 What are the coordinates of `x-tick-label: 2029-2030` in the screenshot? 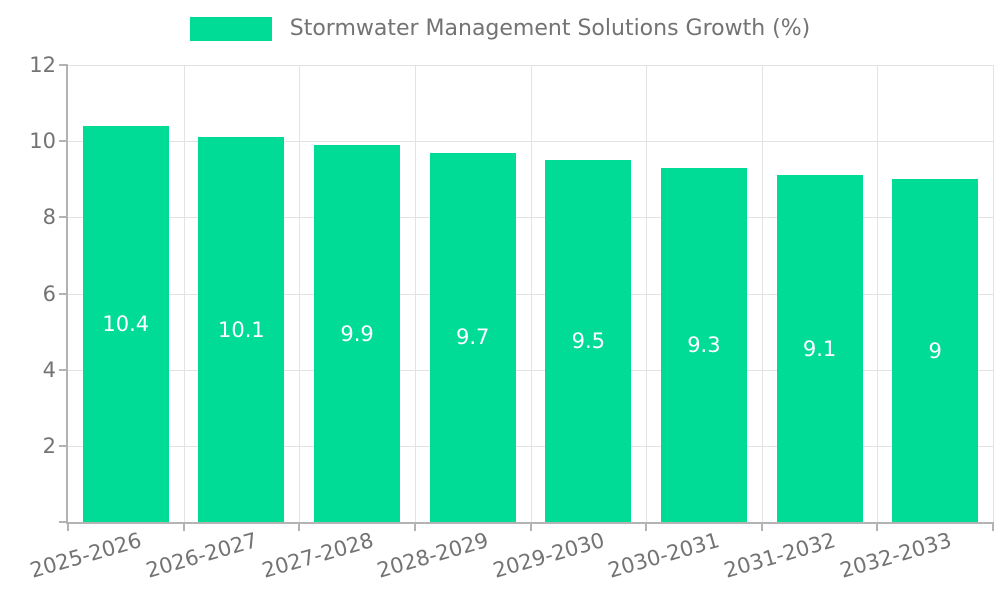 It's located at (548, 555).